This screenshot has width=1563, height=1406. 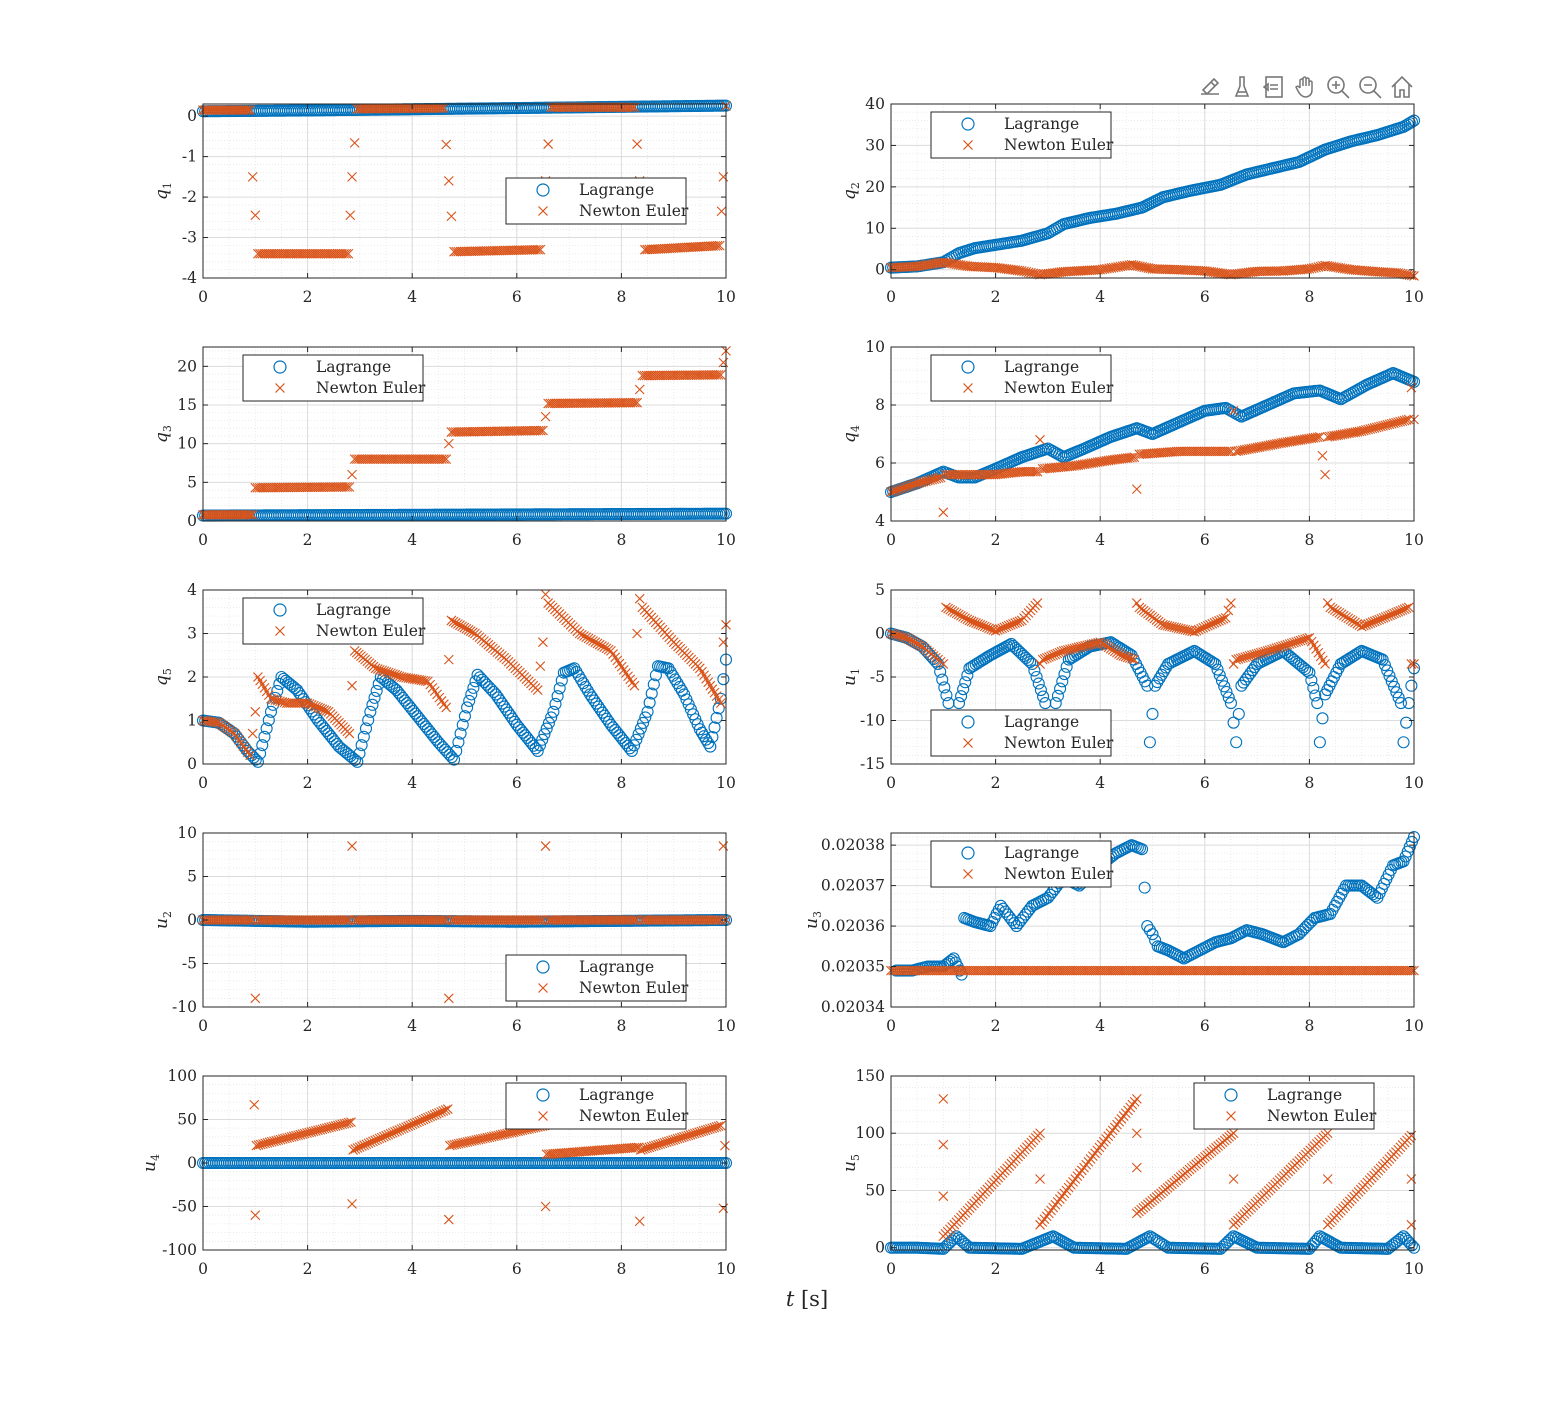 What do you see at coordinates (1306, 87) in the screenshot?
I see `pan-button` at bounding box center [1306, 87].